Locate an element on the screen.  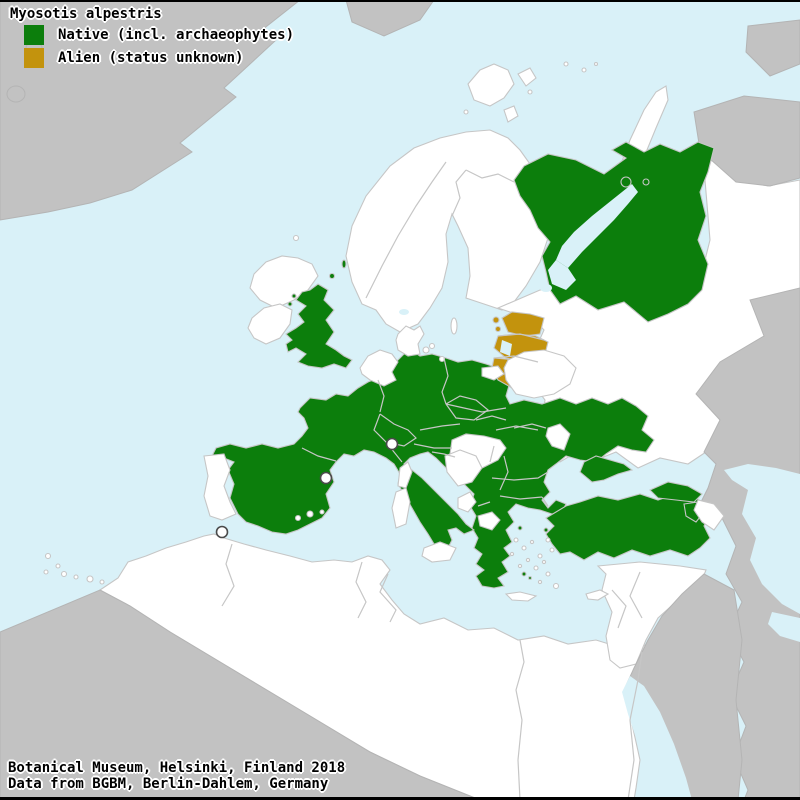
region-north-macedonia is located at coordinates (489, 521).